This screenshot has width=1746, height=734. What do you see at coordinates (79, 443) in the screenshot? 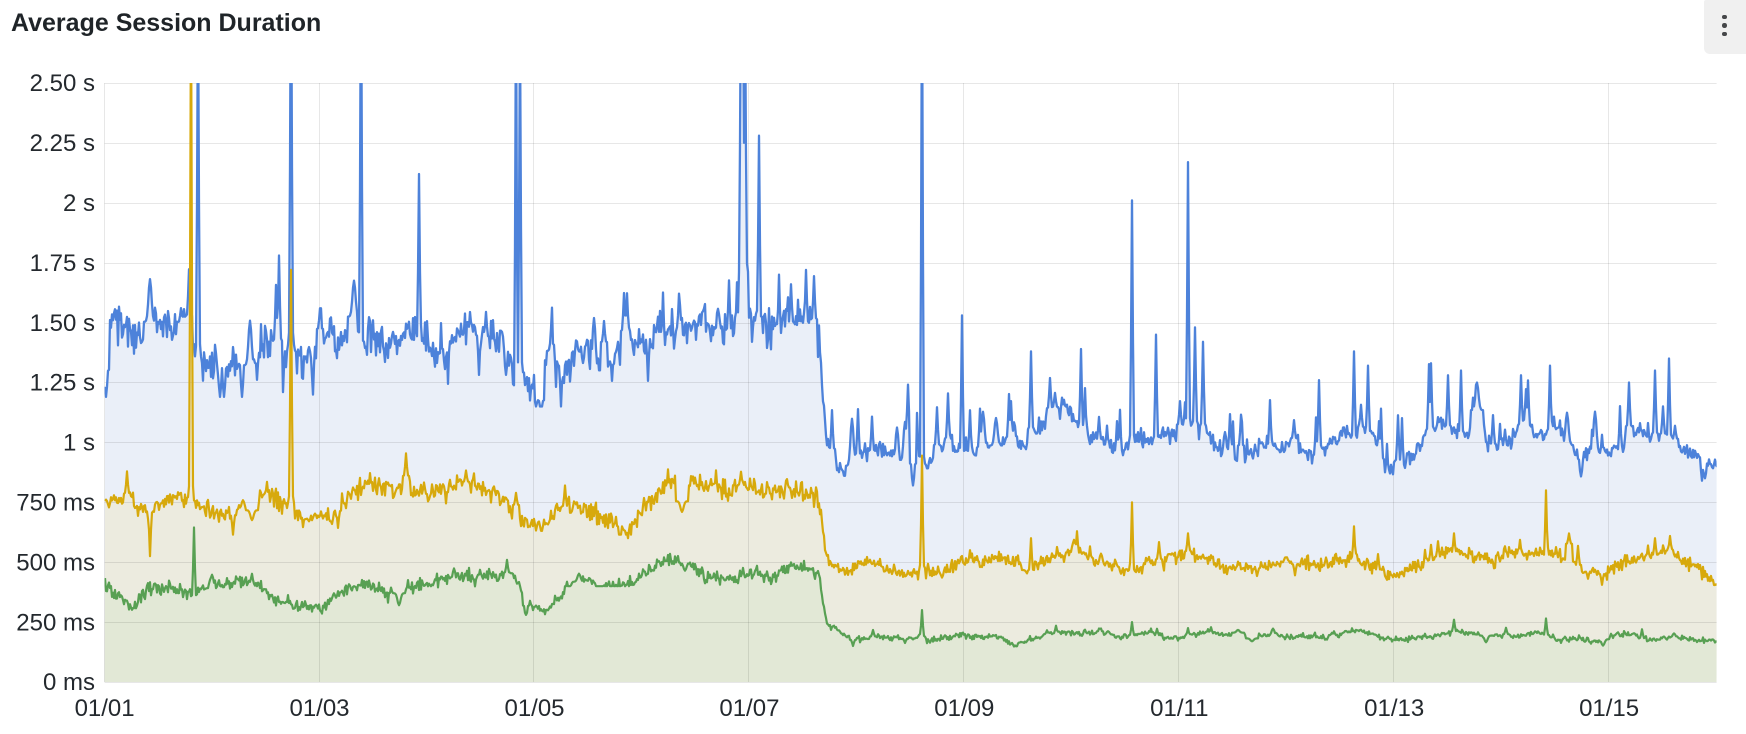
I see `svg-text: 1 s` at bounding box center [79, 443].